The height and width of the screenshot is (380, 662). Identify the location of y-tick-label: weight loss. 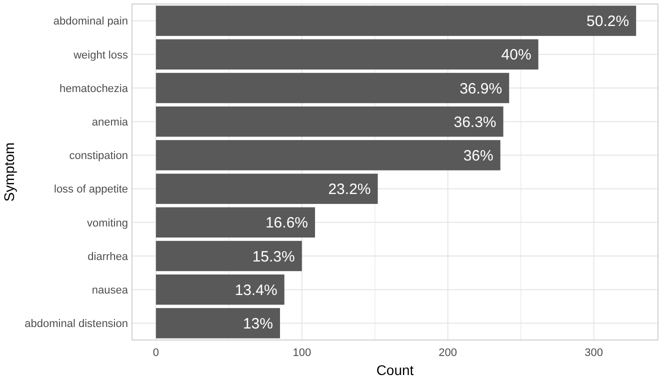
(100, 55).